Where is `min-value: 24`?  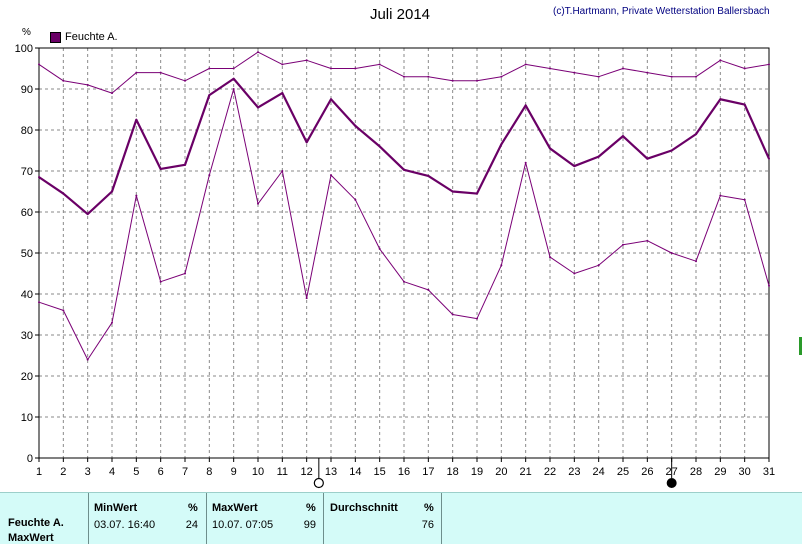 min-value: 24 is located at coordinates (191, 525).